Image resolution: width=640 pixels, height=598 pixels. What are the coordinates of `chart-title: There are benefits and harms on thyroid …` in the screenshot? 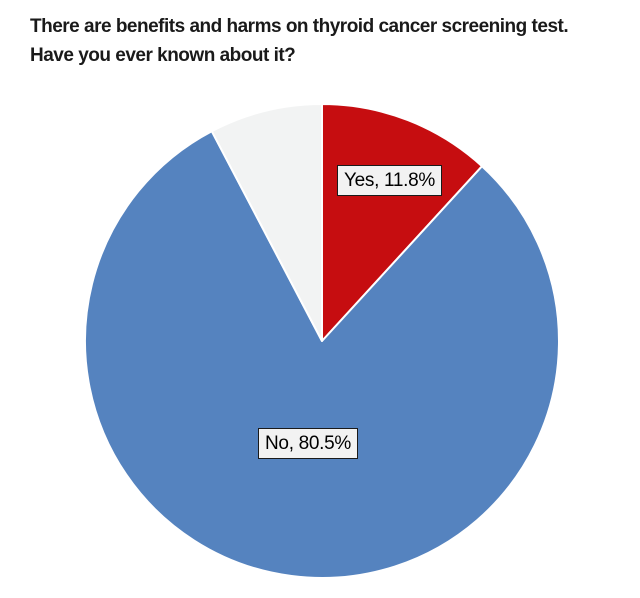 It's located at (299, 41).